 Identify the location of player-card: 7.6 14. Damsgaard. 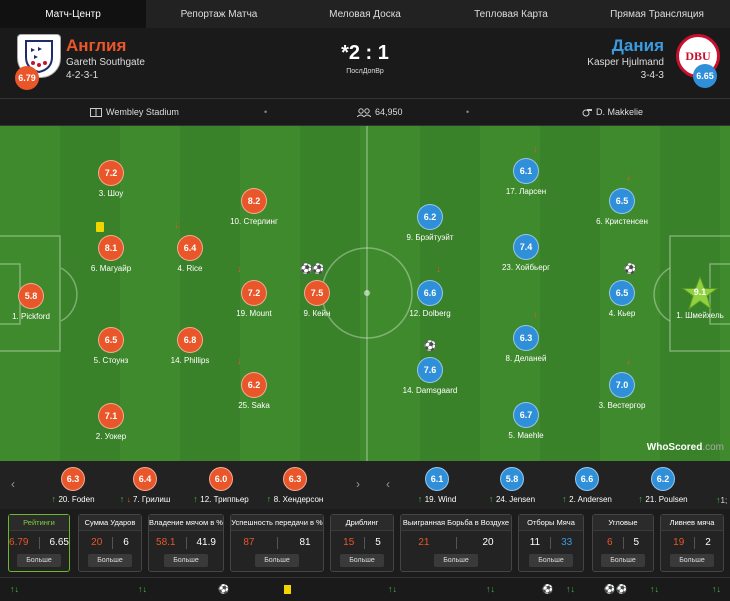
(430, 376).